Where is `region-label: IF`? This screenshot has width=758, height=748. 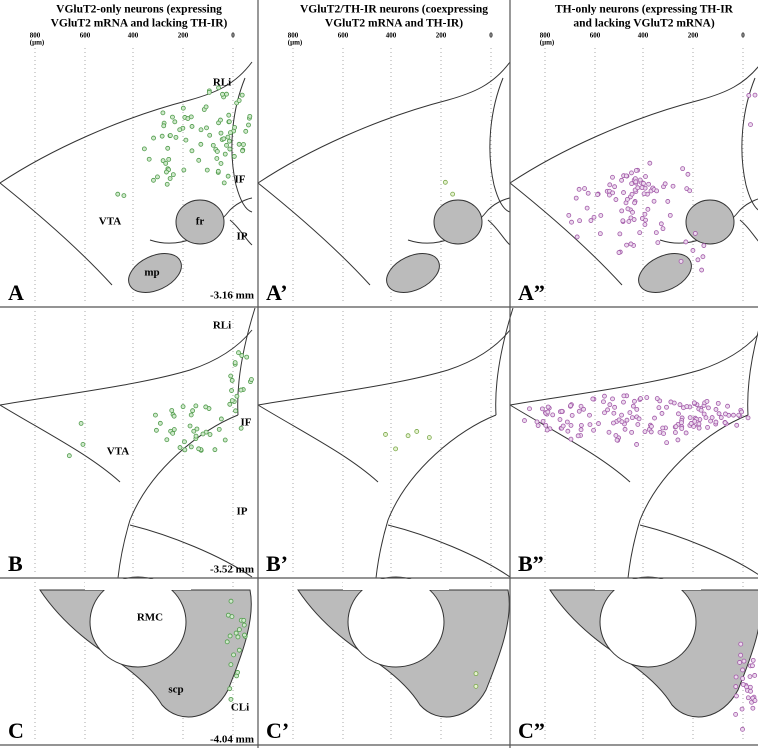 region-label: IF is located at coordinates (240, 180).